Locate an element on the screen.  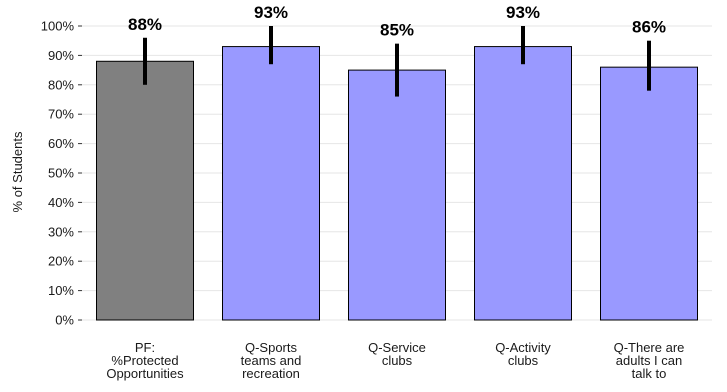
data-label: 86% is located at coordinates (649, 27).